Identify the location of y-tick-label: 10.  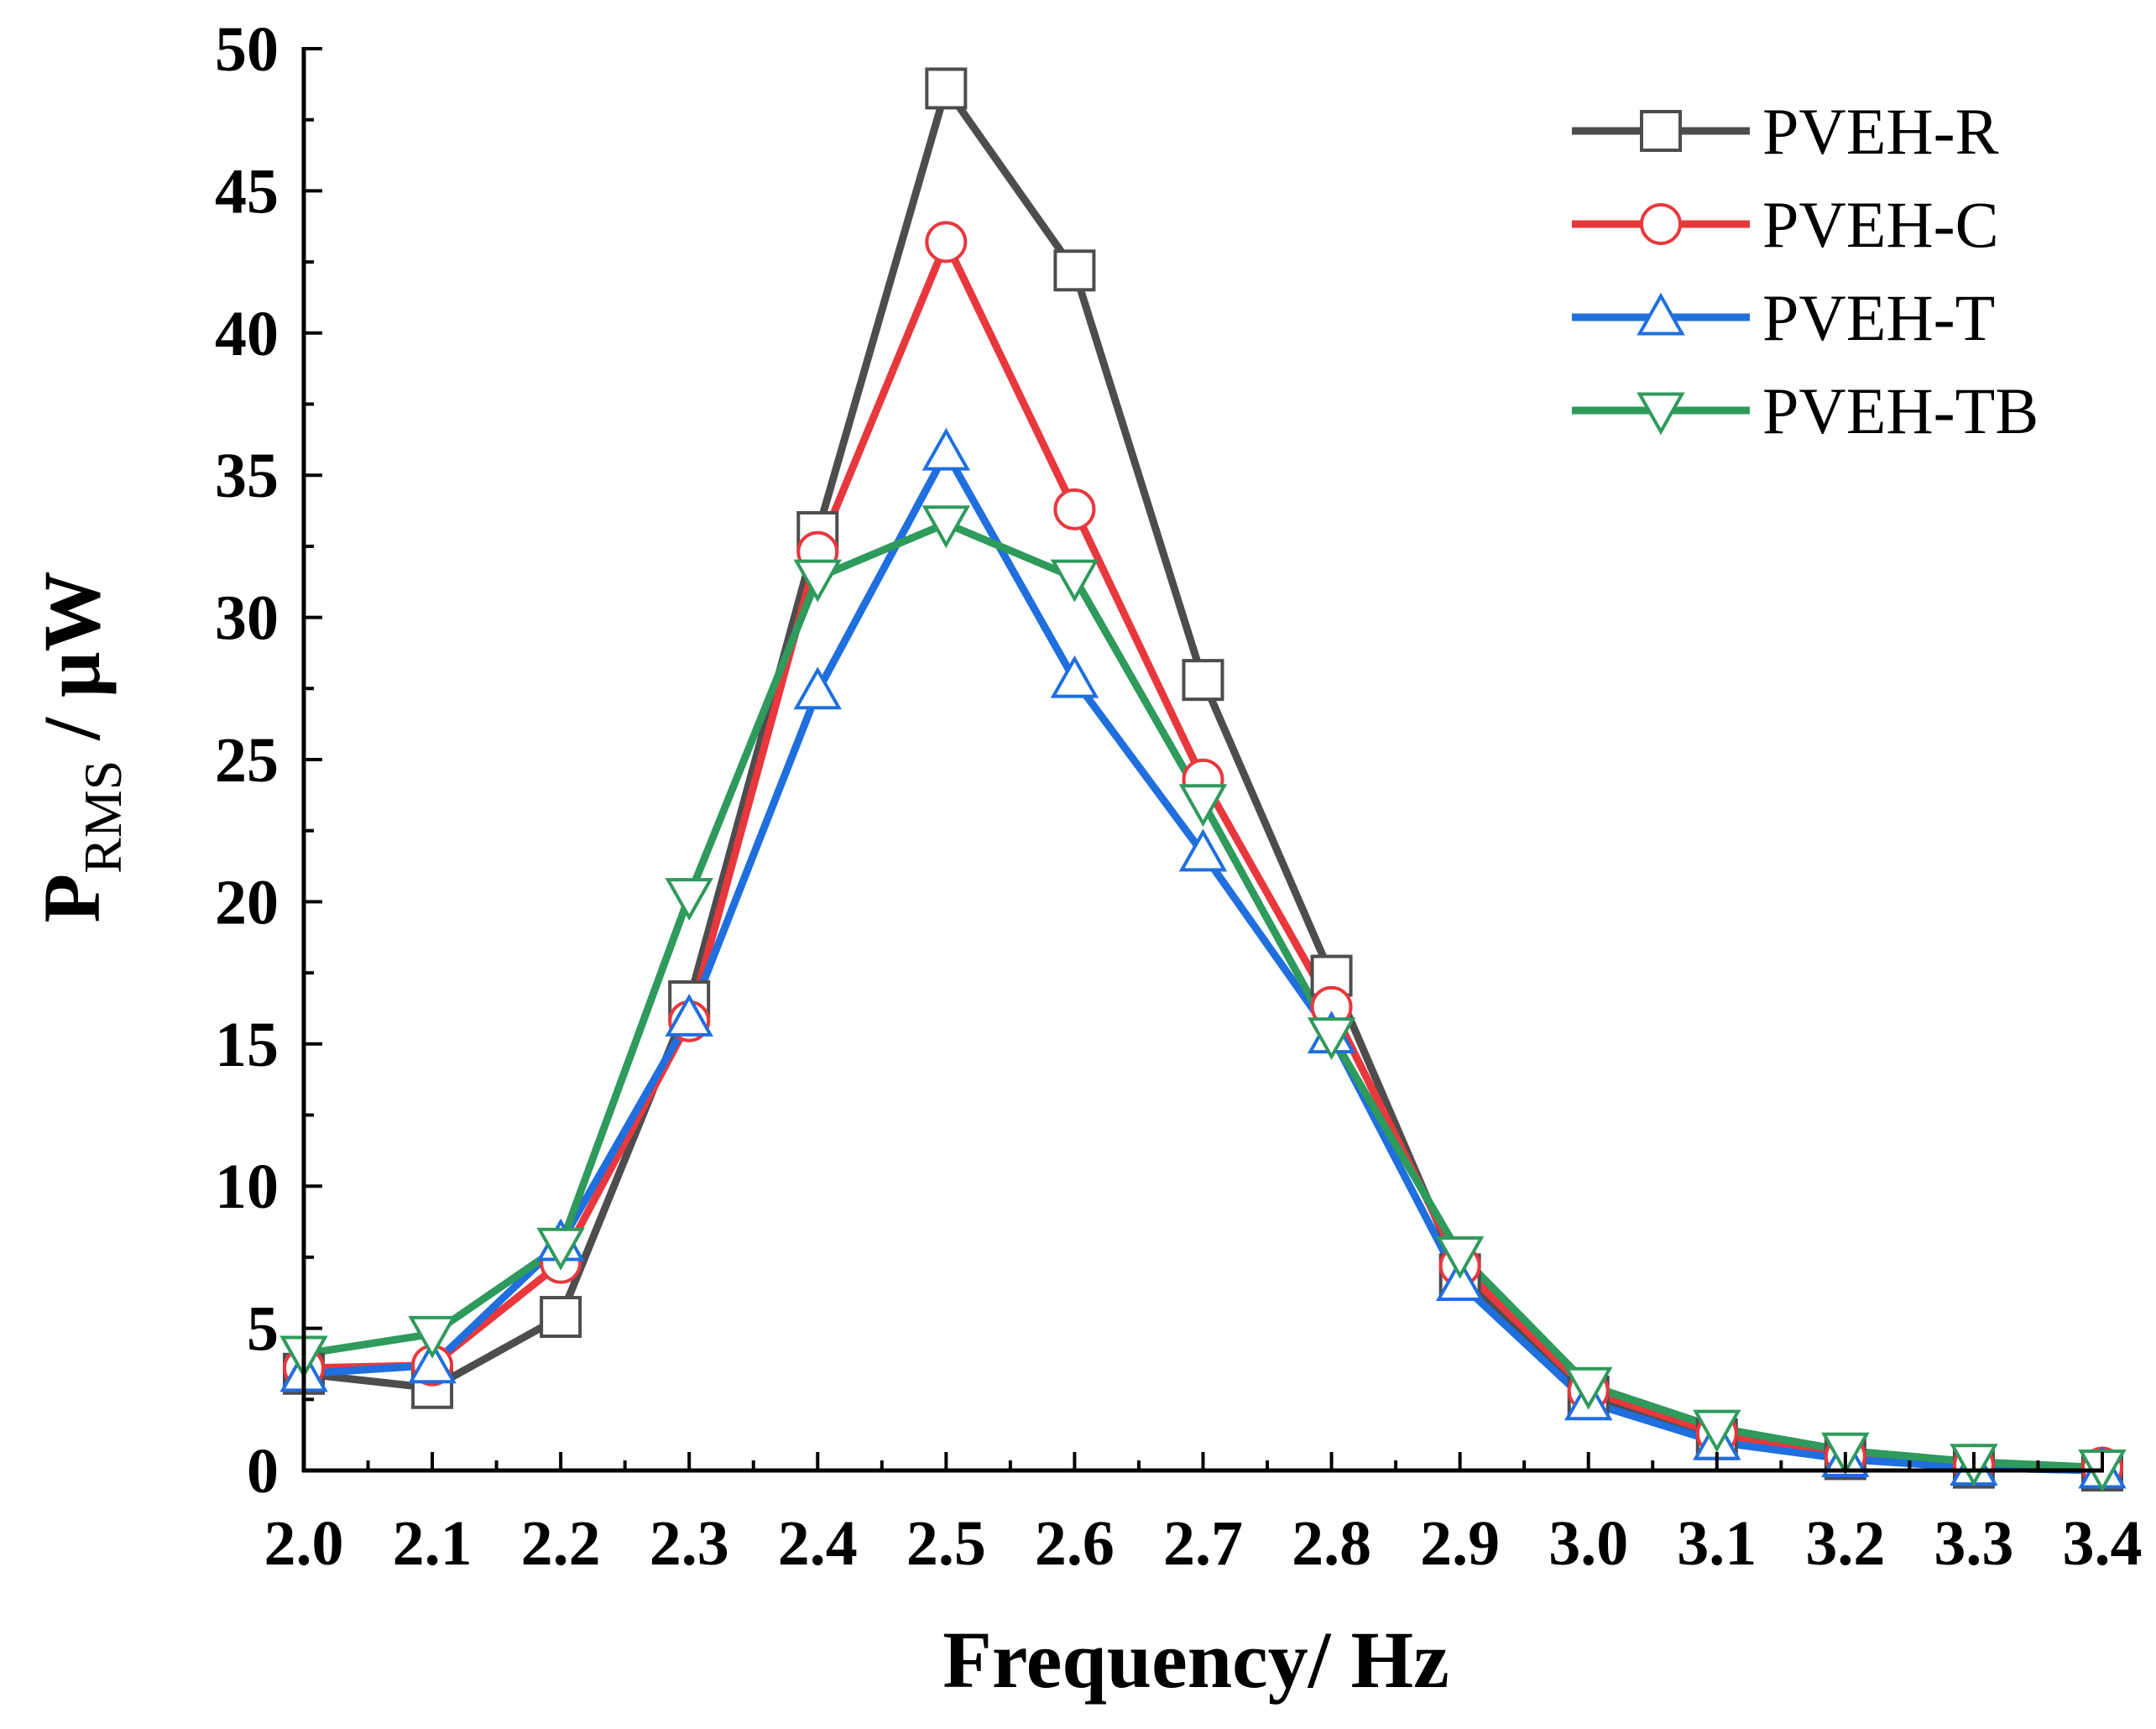
(247, 1187).